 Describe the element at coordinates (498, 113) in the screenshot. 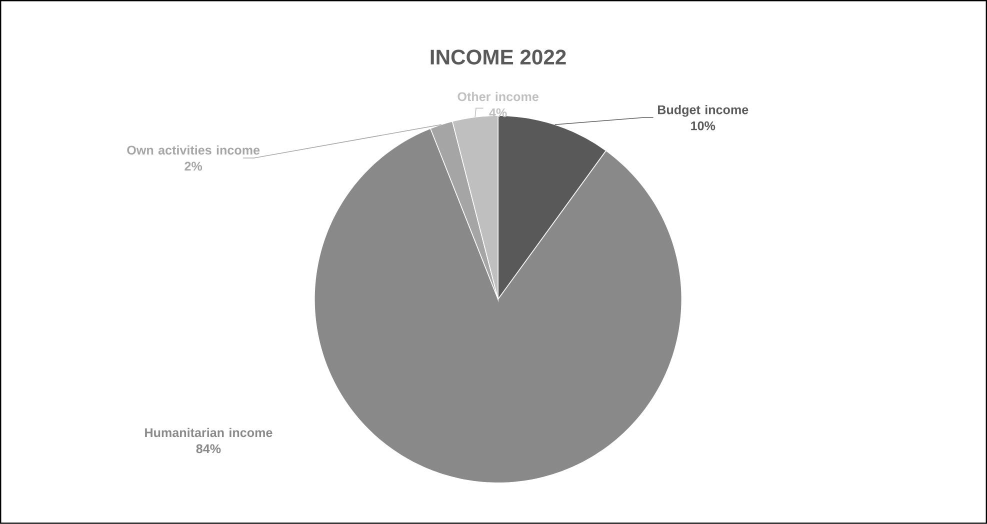

I see `data-label: 4%` at that location.